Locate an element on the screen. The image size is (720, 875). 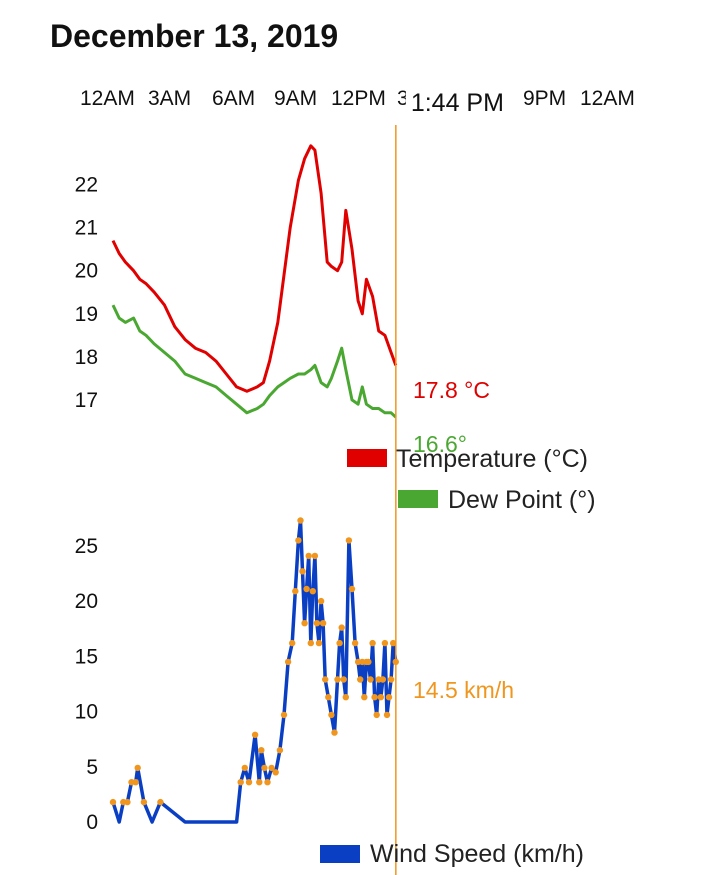
temp-y-tick-label: 20 is located at coordinates (86, 271).